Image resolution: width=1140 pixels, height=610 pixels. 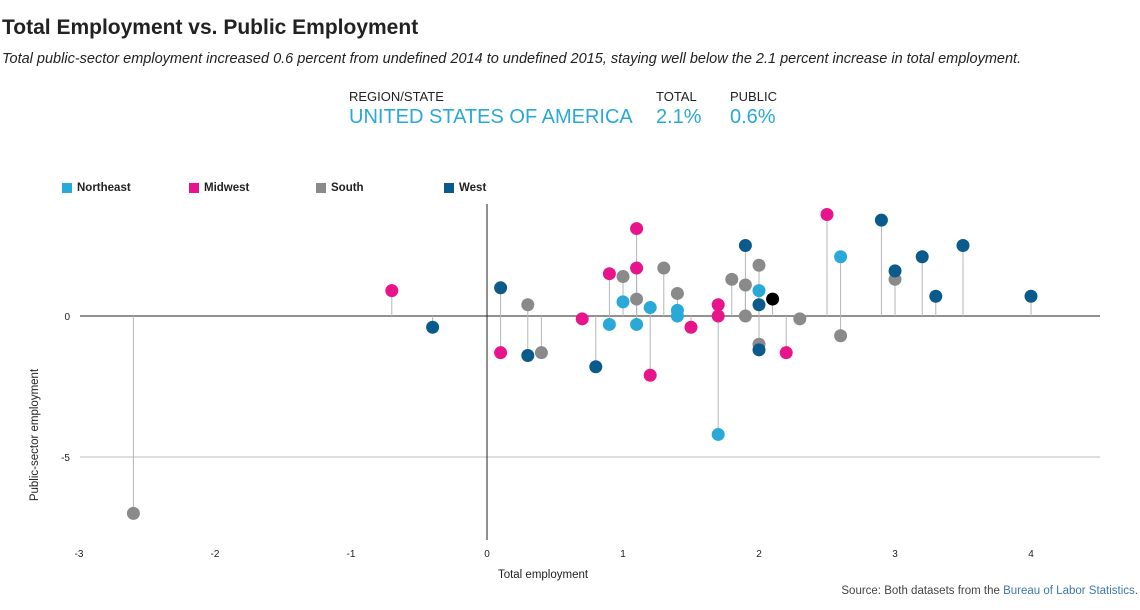 I want to click on legend-swatch-midwest, so click(x=194, y=188).